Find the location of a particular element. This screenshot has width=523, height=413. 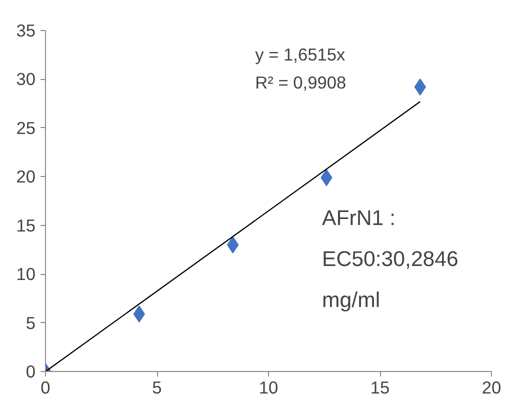

x-tick-label: 15 is located at coordinates (380, 388).